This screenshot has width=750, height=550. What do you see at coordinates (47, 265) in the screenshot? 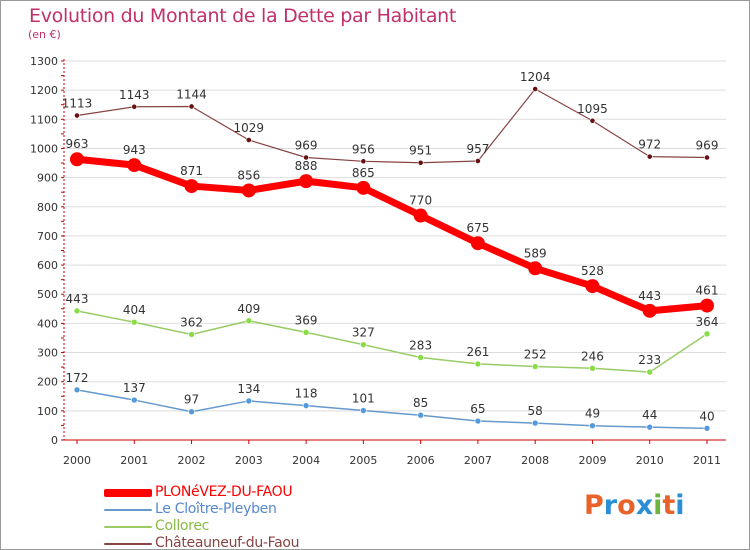
I see `y-tick-label: 600` at bounding box center [47, 265].